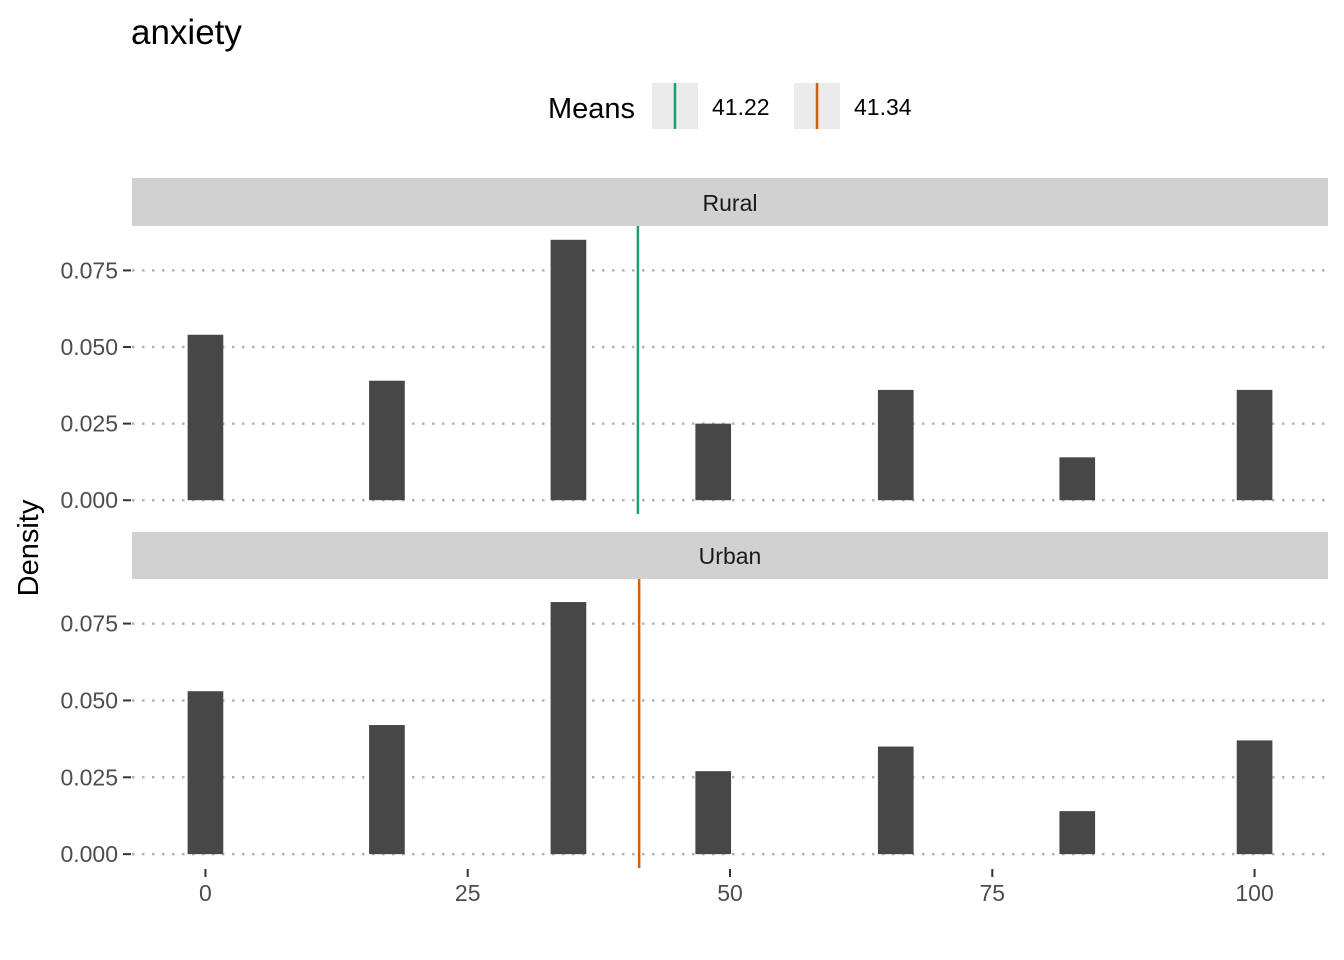  Describe the element at coordinates (29, 547) in the screenshot. I see `y-axis-title: Density` at that location.